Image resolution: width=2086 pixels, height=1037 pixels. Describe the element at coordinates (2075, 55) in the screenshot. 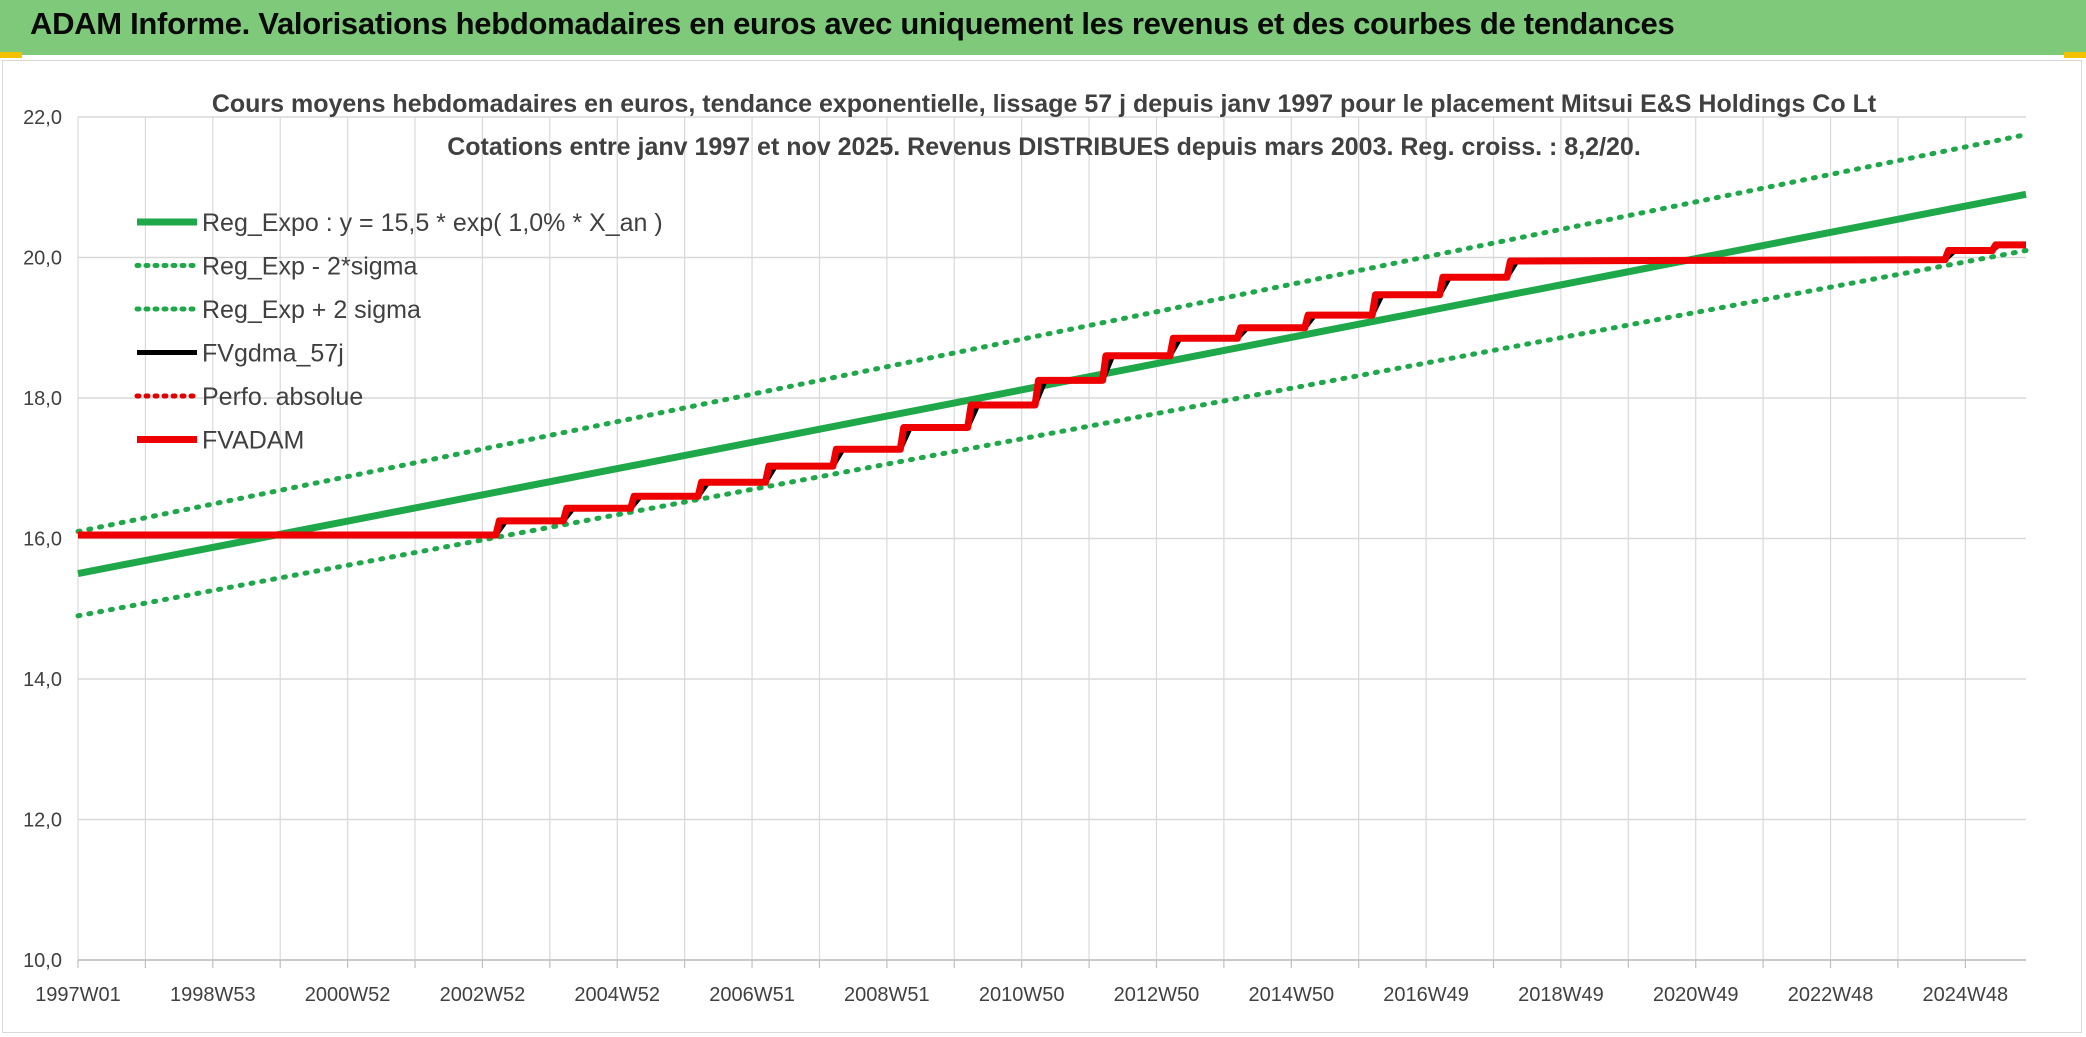

I see `corner-accent-right` at that location.